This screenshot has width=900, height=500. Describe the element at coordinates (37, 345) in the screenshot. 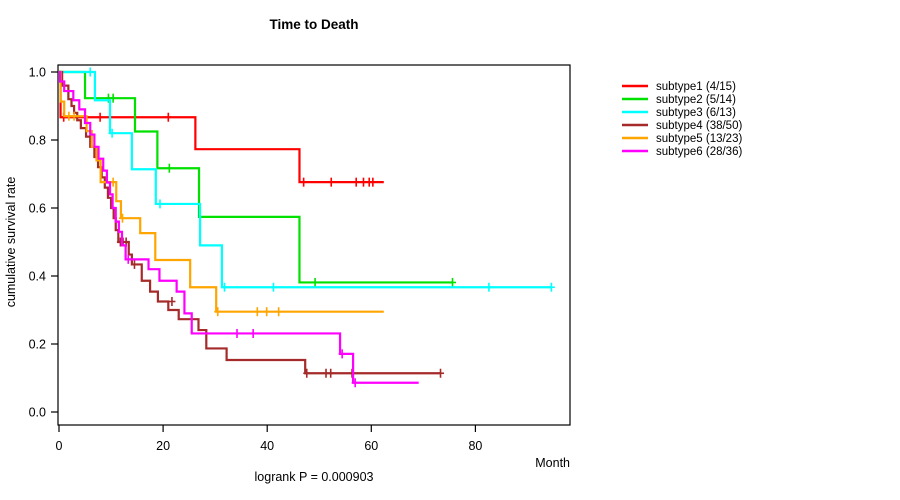

I see `y-tick-label: 0.2` at that location.